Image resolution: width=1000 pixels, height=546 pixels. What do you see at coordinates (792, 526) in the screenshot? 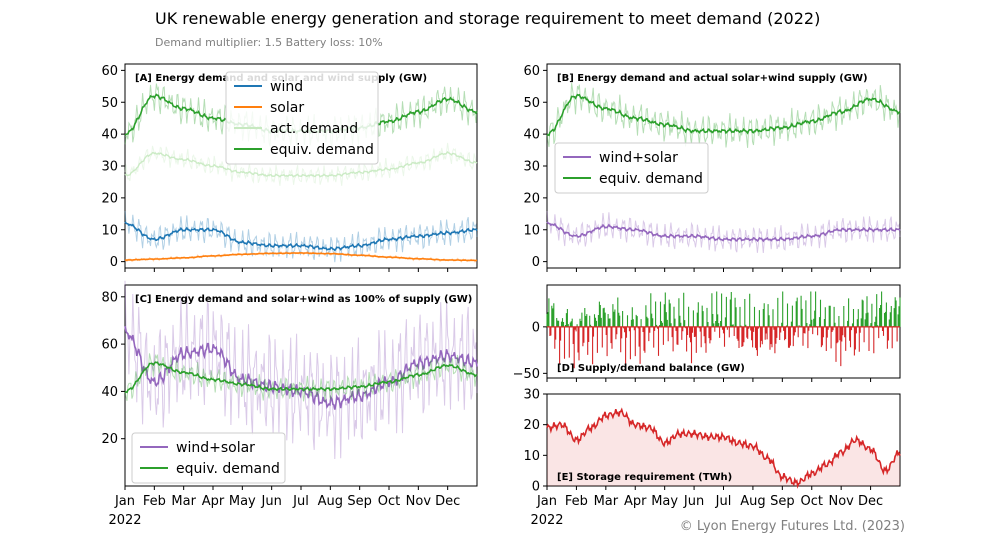
I see `copyright: © Lyon Energy Futures Ltd. (2023)` at bounding box center [792, 526].